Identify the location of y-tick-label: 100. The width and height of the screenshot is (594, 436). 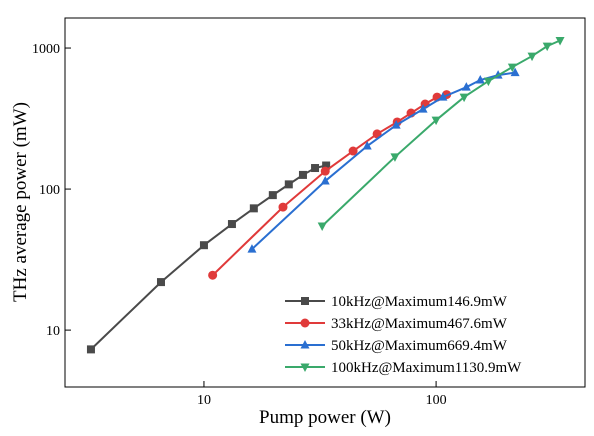
(49, 190).